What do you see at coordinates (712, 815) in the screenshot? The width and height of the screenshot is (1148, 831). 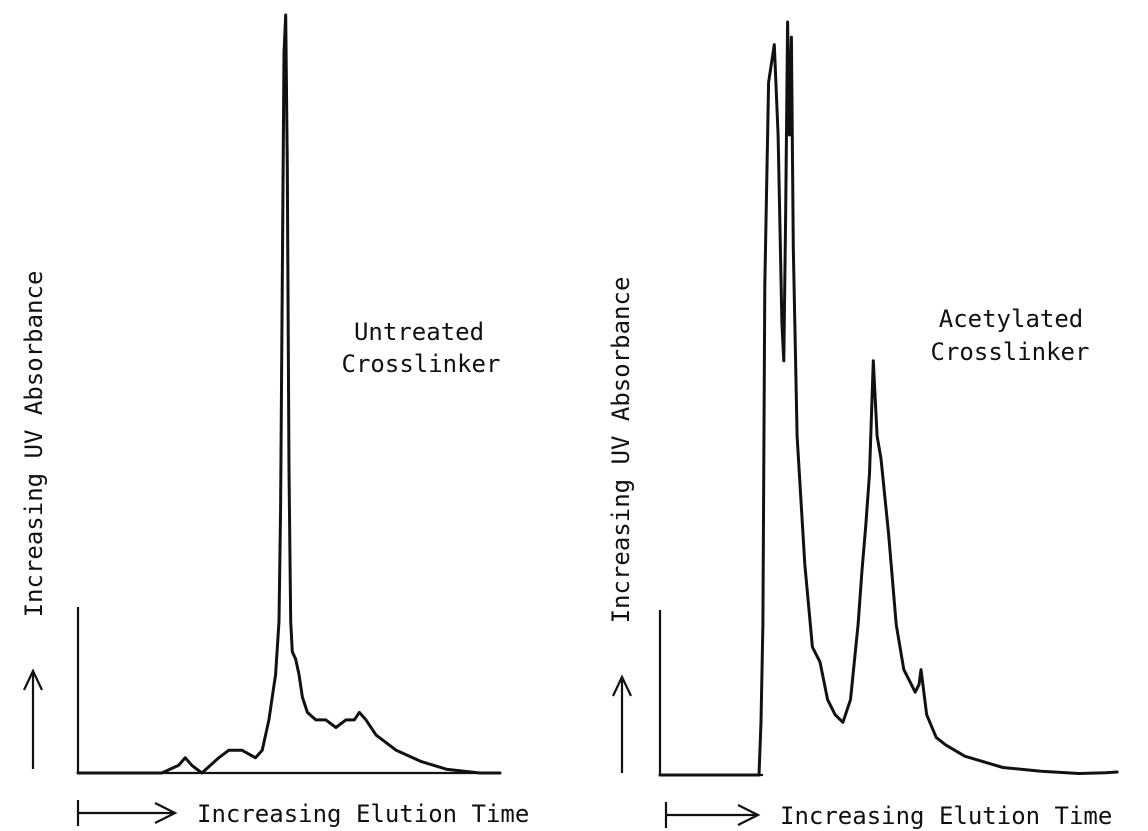 I see `chart-acetylated-x-arrow-icon` at bounding box center [712, 815].